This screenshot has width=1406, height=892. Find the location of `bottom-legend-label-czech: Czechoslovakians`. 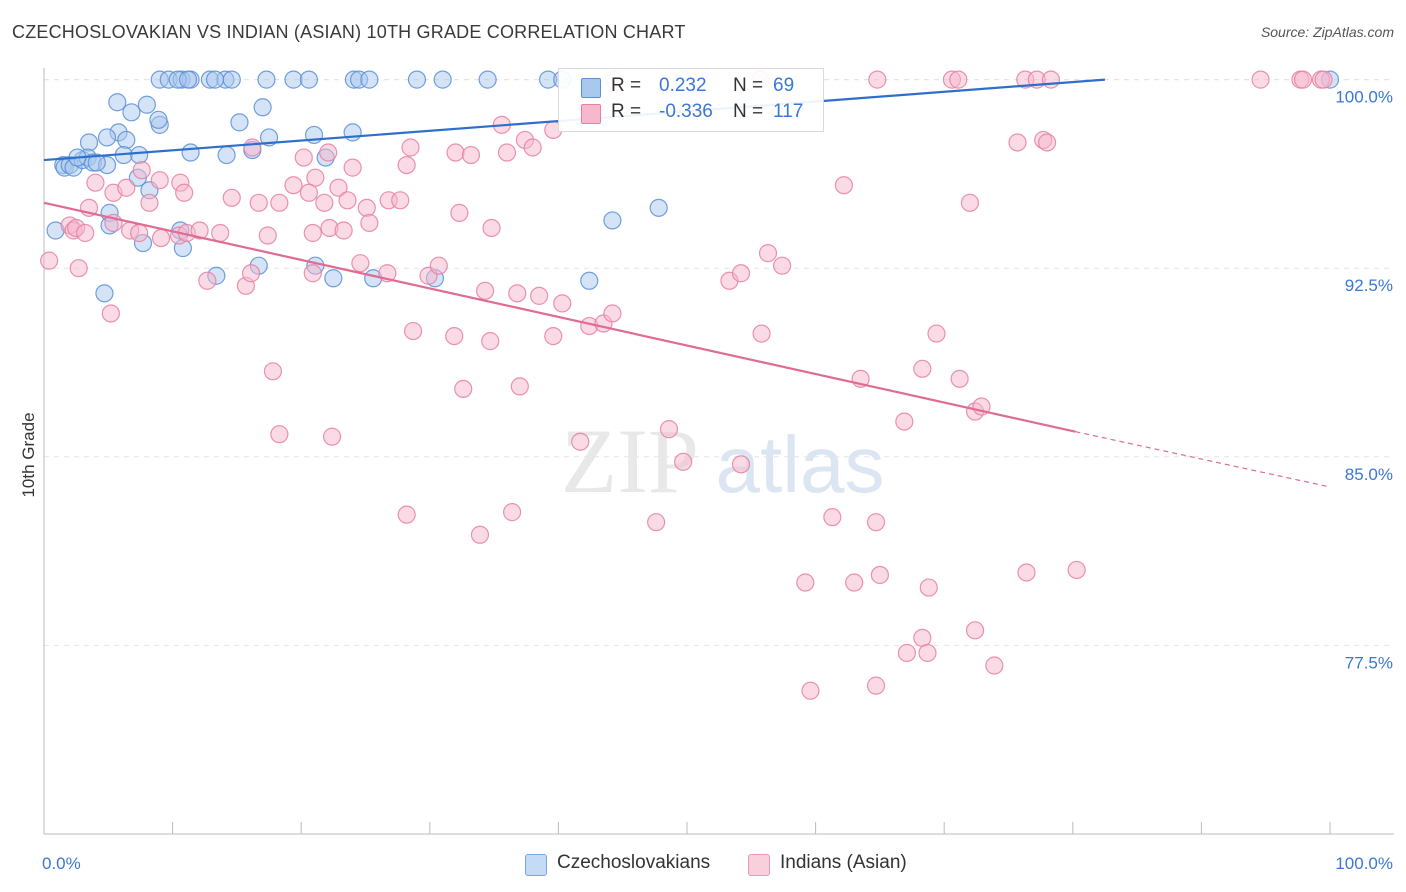

bottom-legend-label-czech: Czechoslovakians is located at coordinates (634, 862).